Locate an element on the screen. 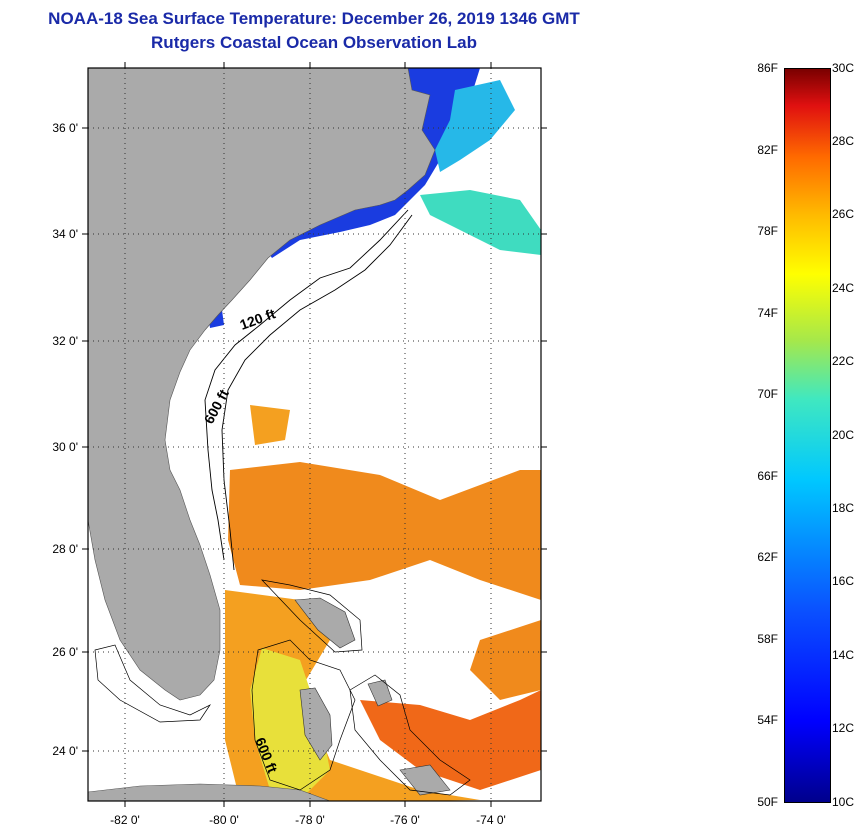 The height and width of the screenshot is (832, 865). colorbar-f-label: 66F is located at coordinates (767, 476).